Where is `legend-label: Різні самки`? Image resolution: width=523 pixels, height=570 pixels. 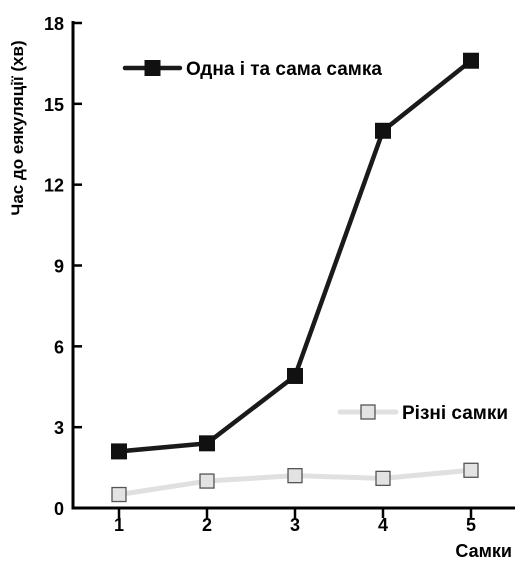 legend-label: Різні самки is located at coordinates (455, 413).